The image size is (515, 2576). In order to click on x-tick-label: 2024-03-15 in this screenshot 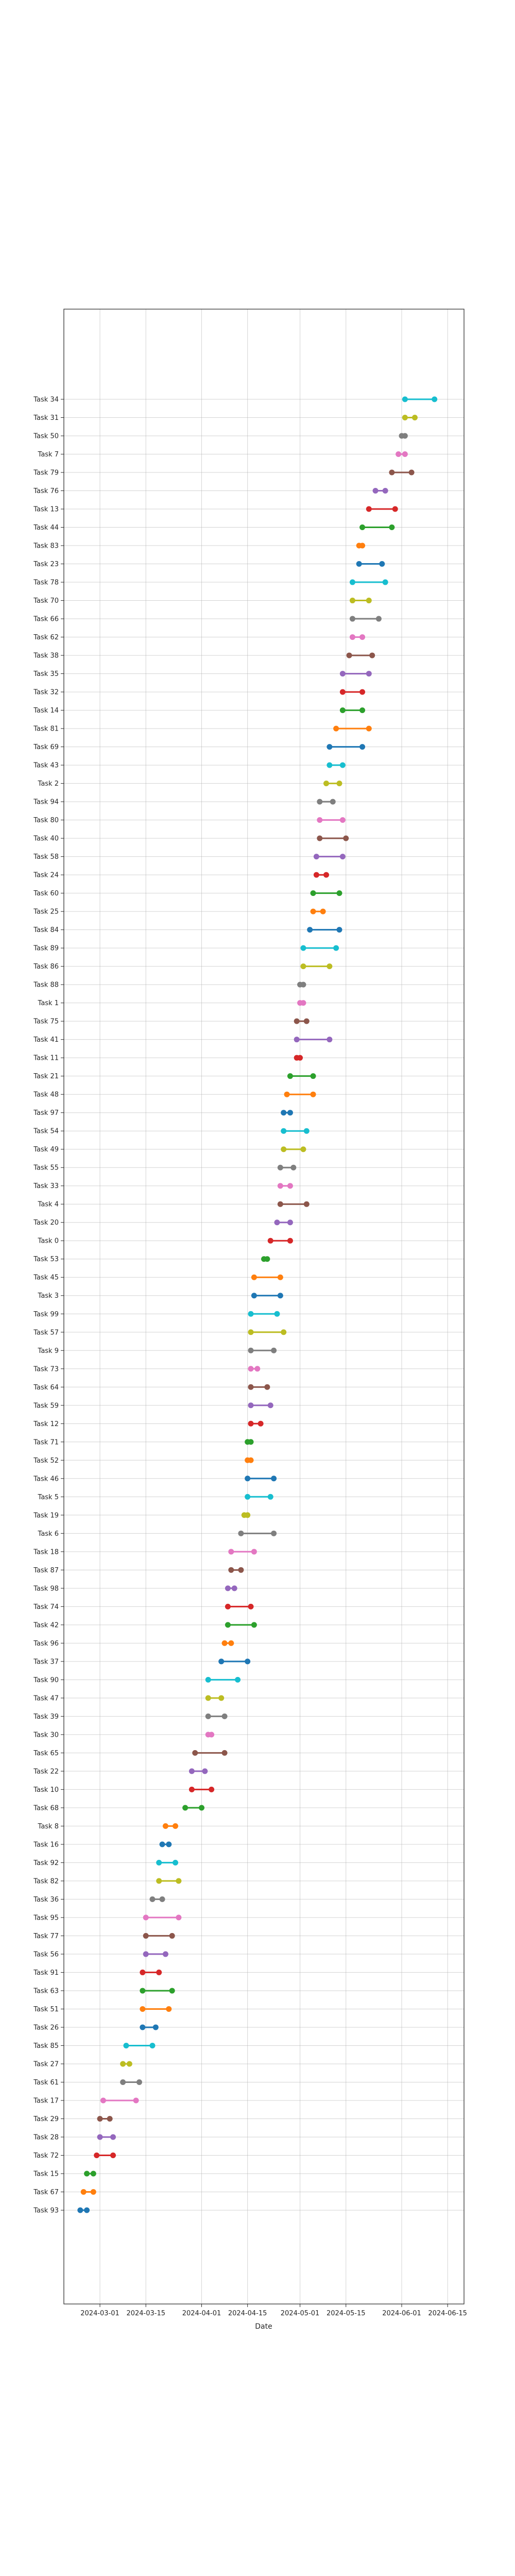, I will do `click(145, 2313)`.